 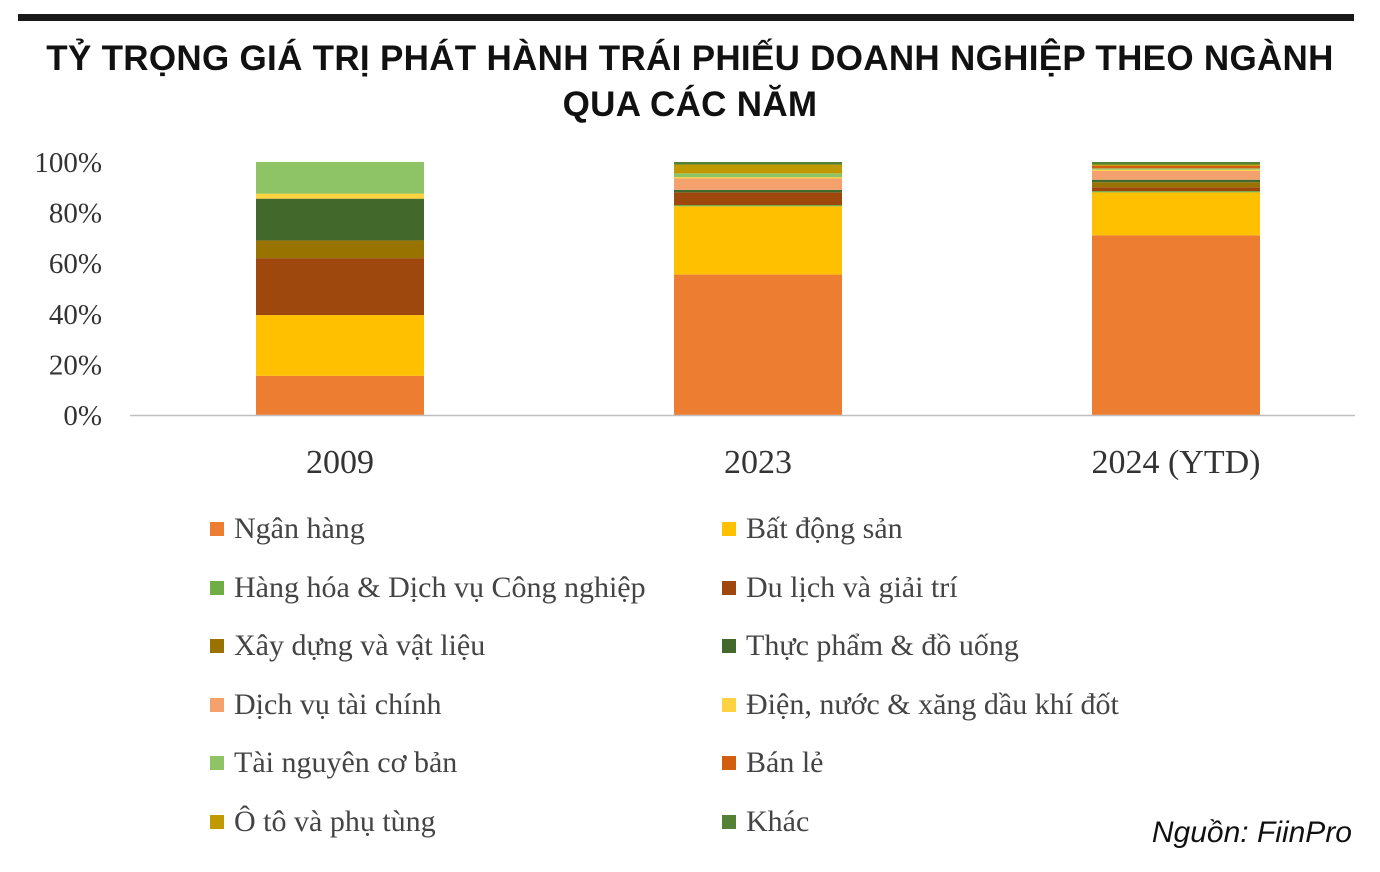 I want to click on y-tick-label: 100%, so click(x=68, y=163).